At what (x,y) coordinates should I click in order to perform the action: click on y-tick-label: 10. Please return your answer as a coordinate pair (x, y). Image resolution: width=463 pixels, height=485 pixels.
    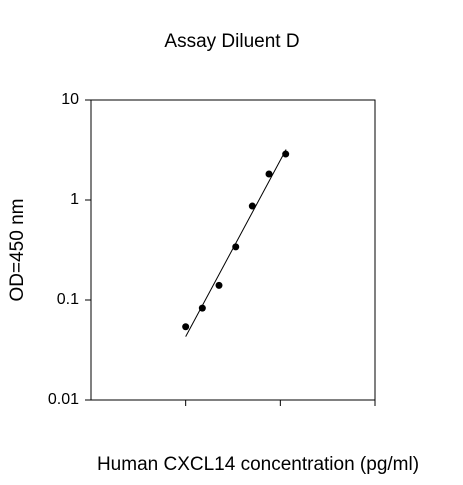
    Looking at the image, I should click on (70, 99).